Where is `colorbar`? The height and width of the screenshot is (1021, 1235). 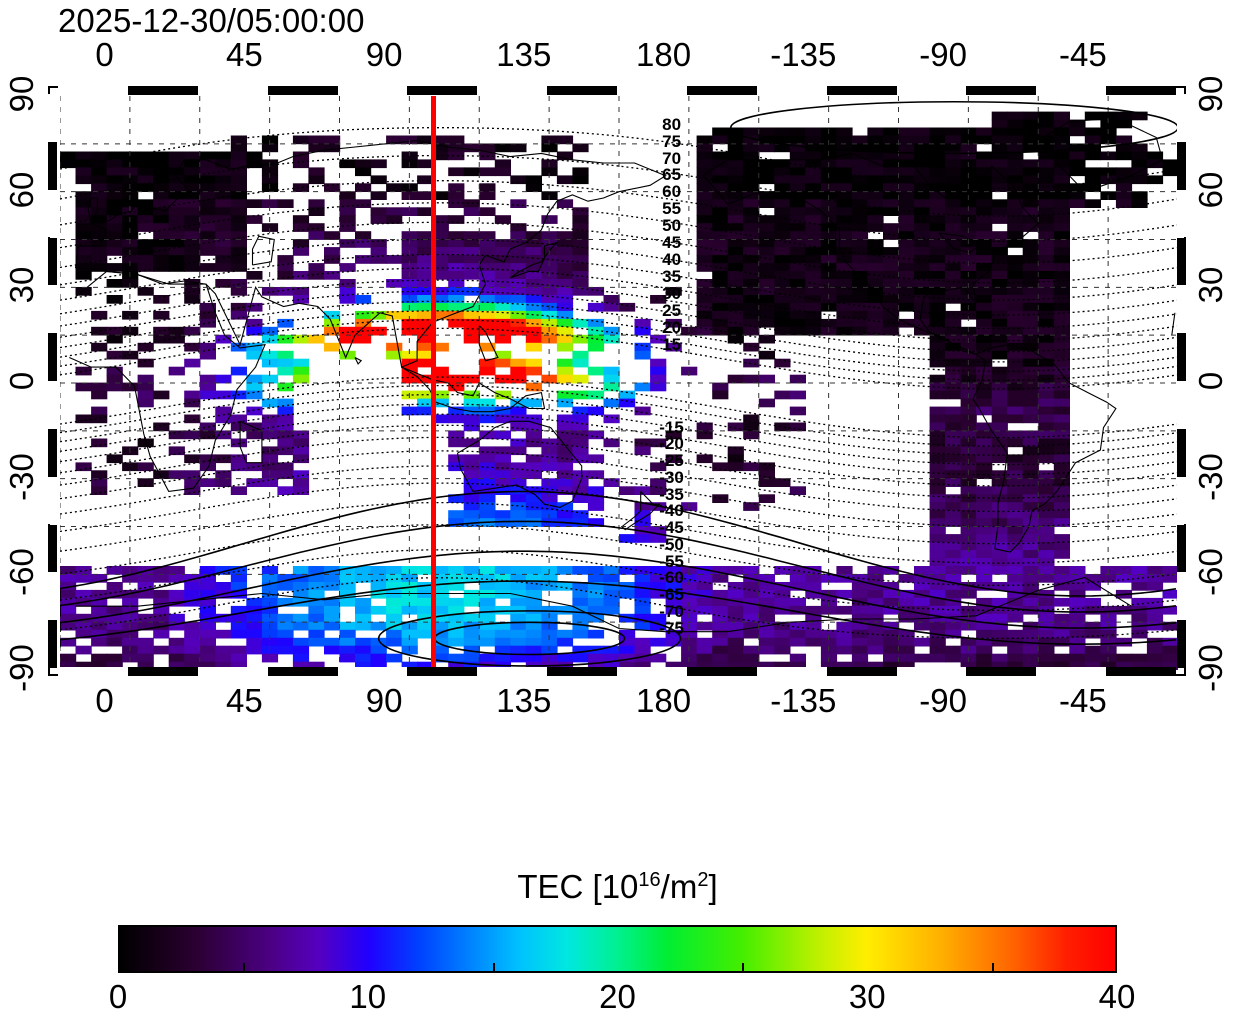 colorbar is located at coordinates (617, 949).